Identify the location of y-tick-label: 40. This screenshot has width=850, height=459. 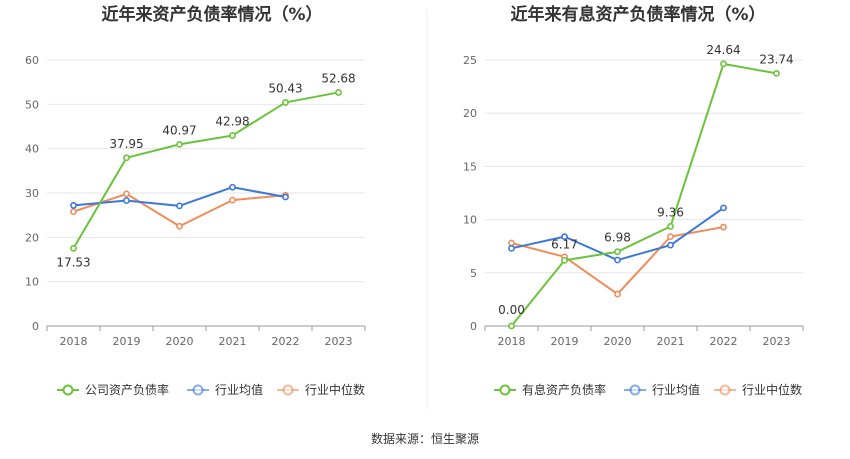
(32, 149).